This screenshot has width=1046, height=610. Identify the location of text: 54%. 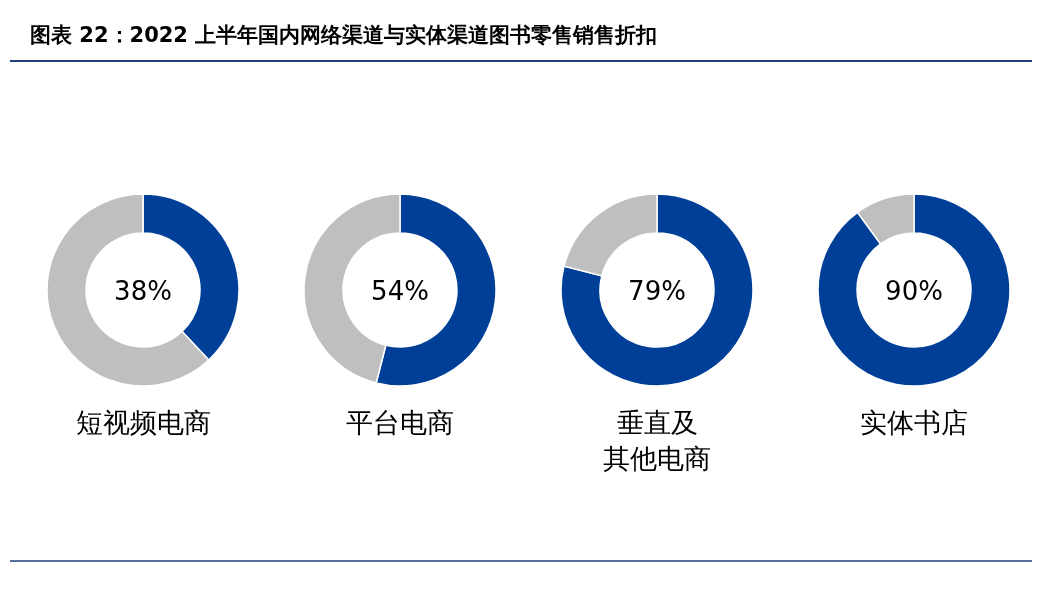
(400, 291).